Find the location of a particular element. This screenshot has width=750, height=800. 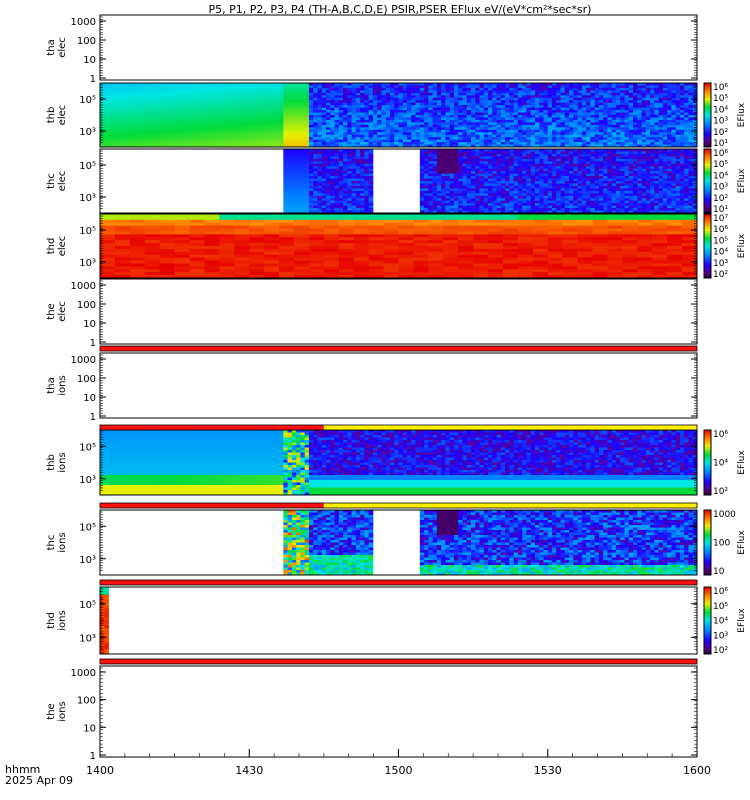

colorbar-tick-label: 10⁶ is located at coordinates (720, 88).